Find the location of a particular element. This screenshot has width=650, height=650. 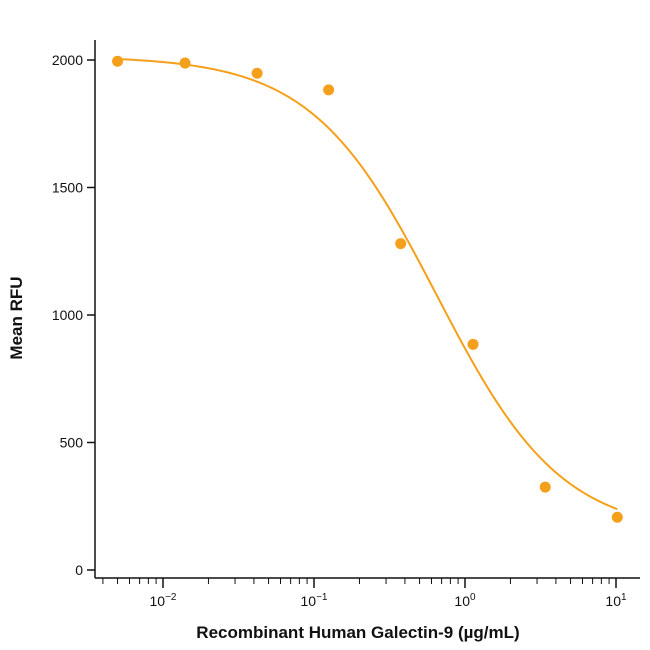

y-axis: 0 500 1000 1500 2000 is located at coordinates (74, 309).